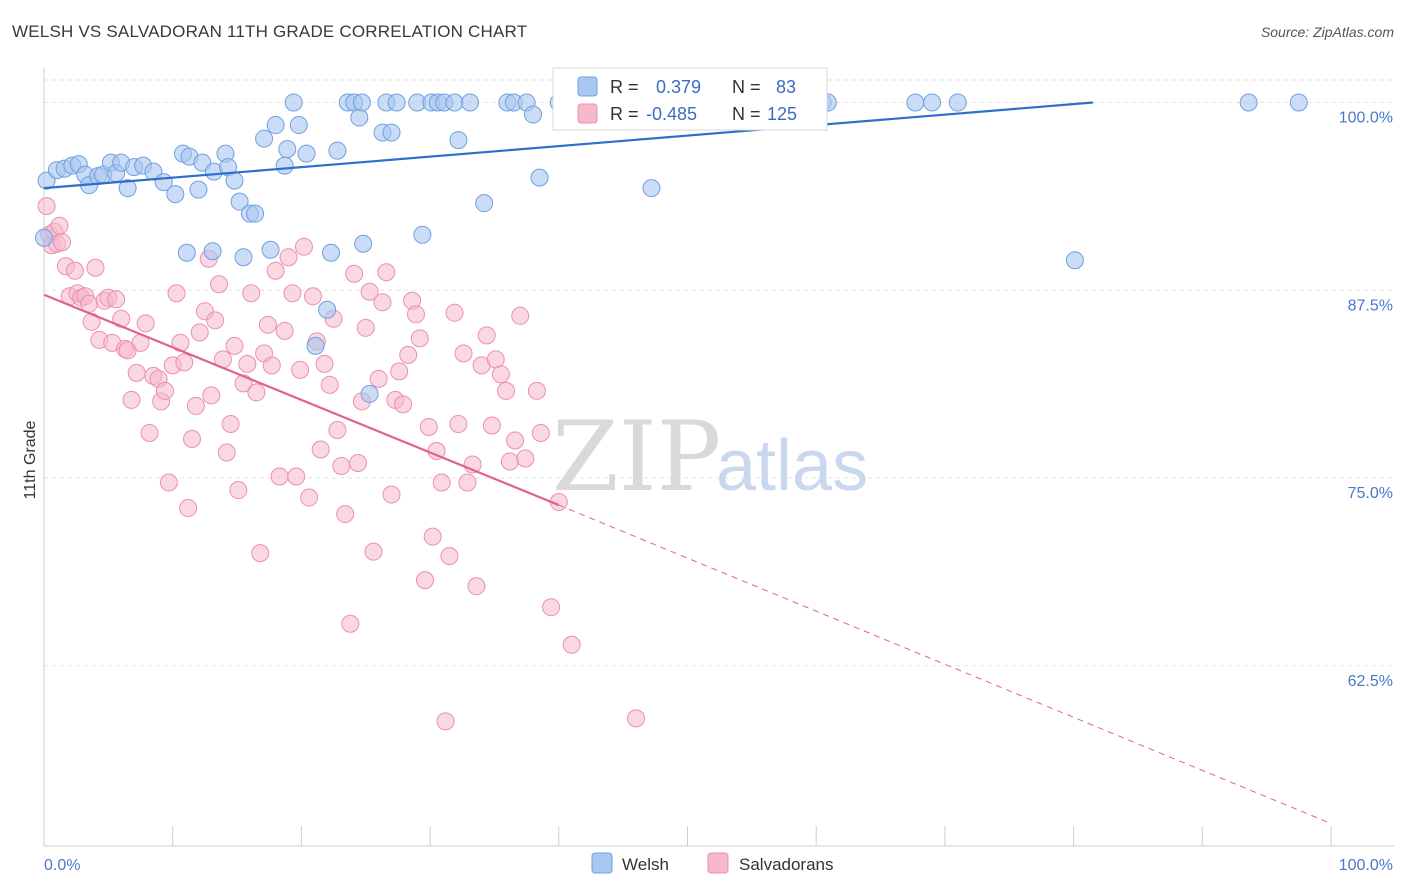 This screenshot has height=892, width=1406. Describe the element at coordinates (1370, 681) in the screenshot. I see `y-tick-label: 62.5%` at that location.